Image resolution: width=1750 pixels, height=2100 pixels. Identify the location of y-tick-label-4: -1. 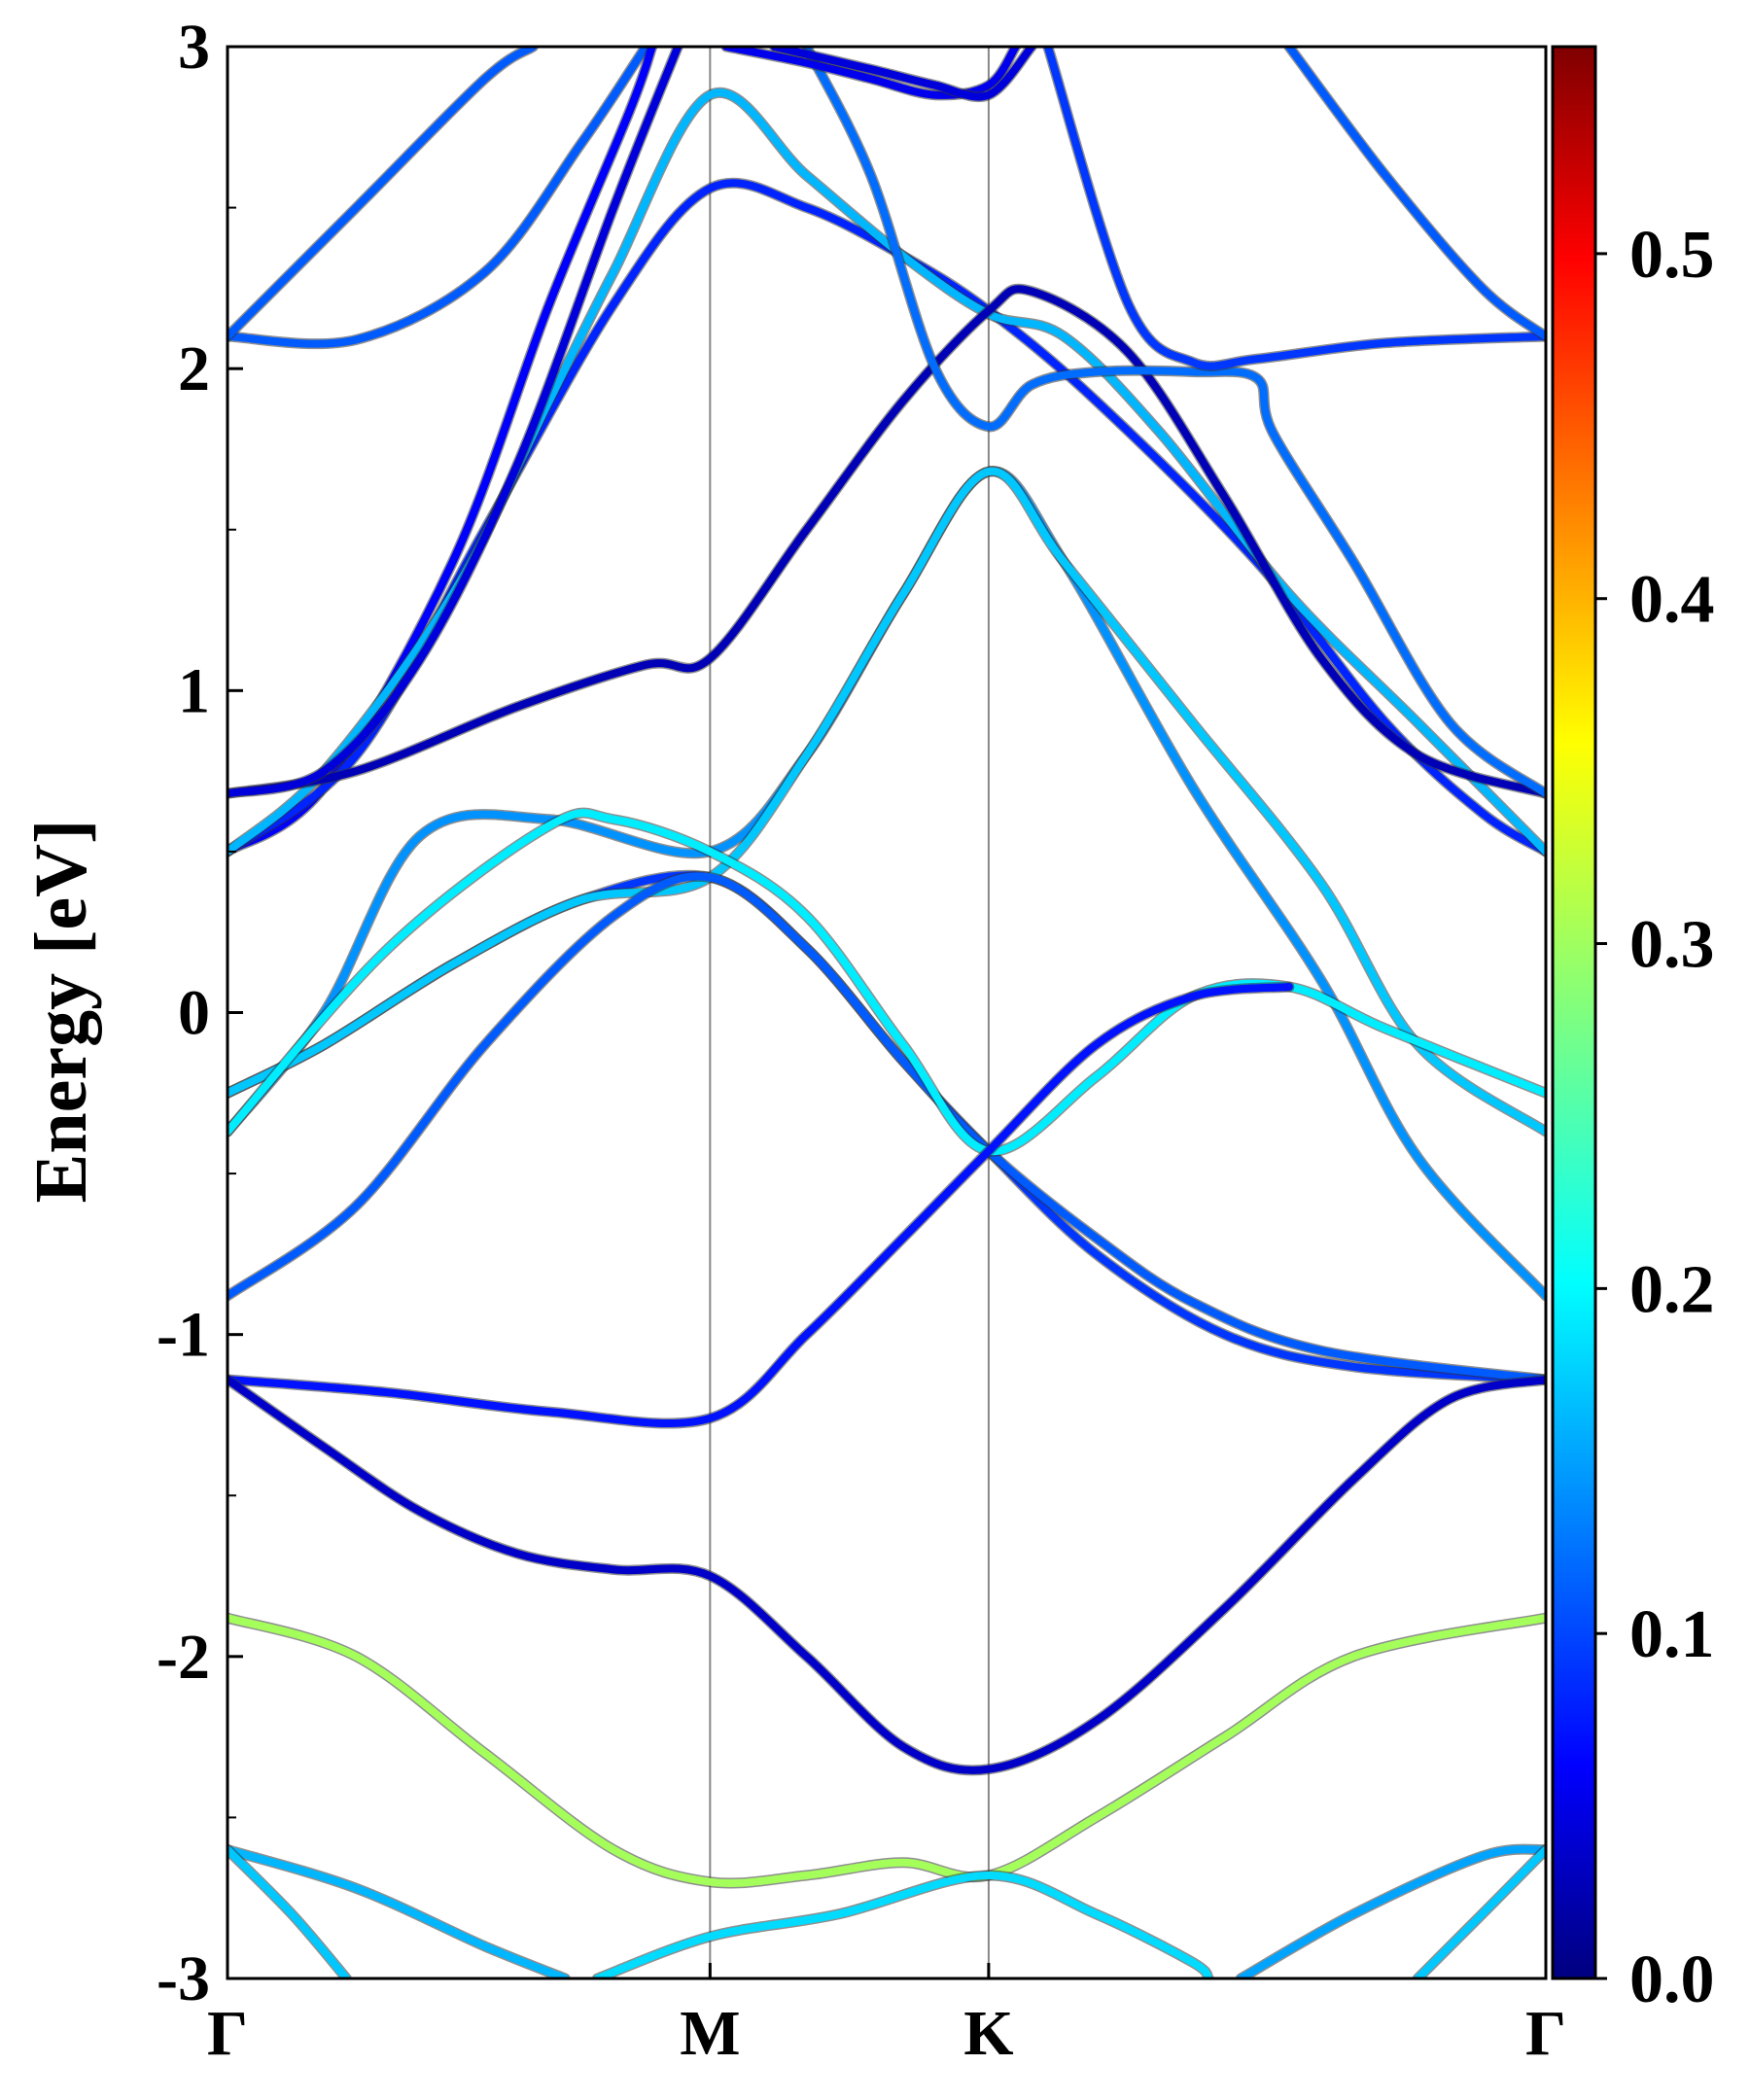
(183, 1335).